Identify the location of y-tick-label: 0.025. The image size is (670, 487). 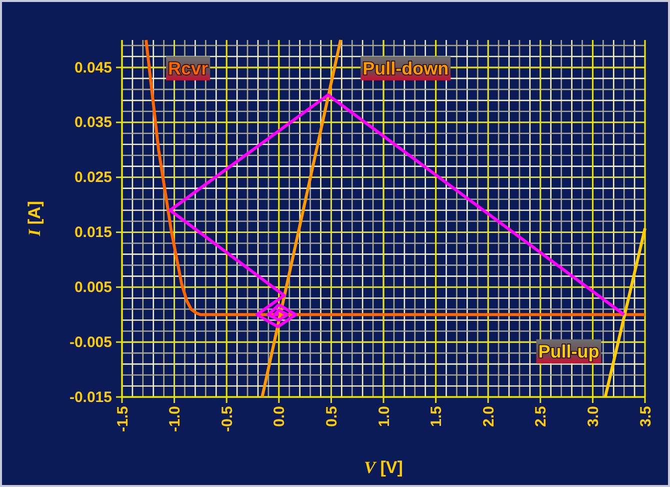
(93, 177).